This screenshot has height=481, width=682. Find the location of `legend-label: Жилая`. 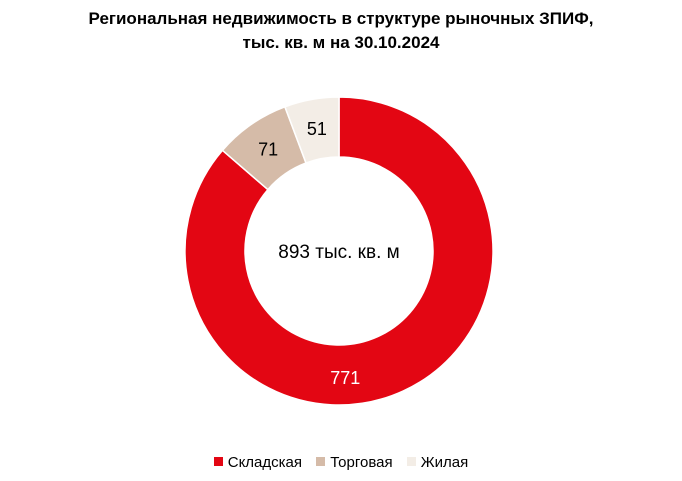

legend-label: Жилая is located at coordinates (444, 462).